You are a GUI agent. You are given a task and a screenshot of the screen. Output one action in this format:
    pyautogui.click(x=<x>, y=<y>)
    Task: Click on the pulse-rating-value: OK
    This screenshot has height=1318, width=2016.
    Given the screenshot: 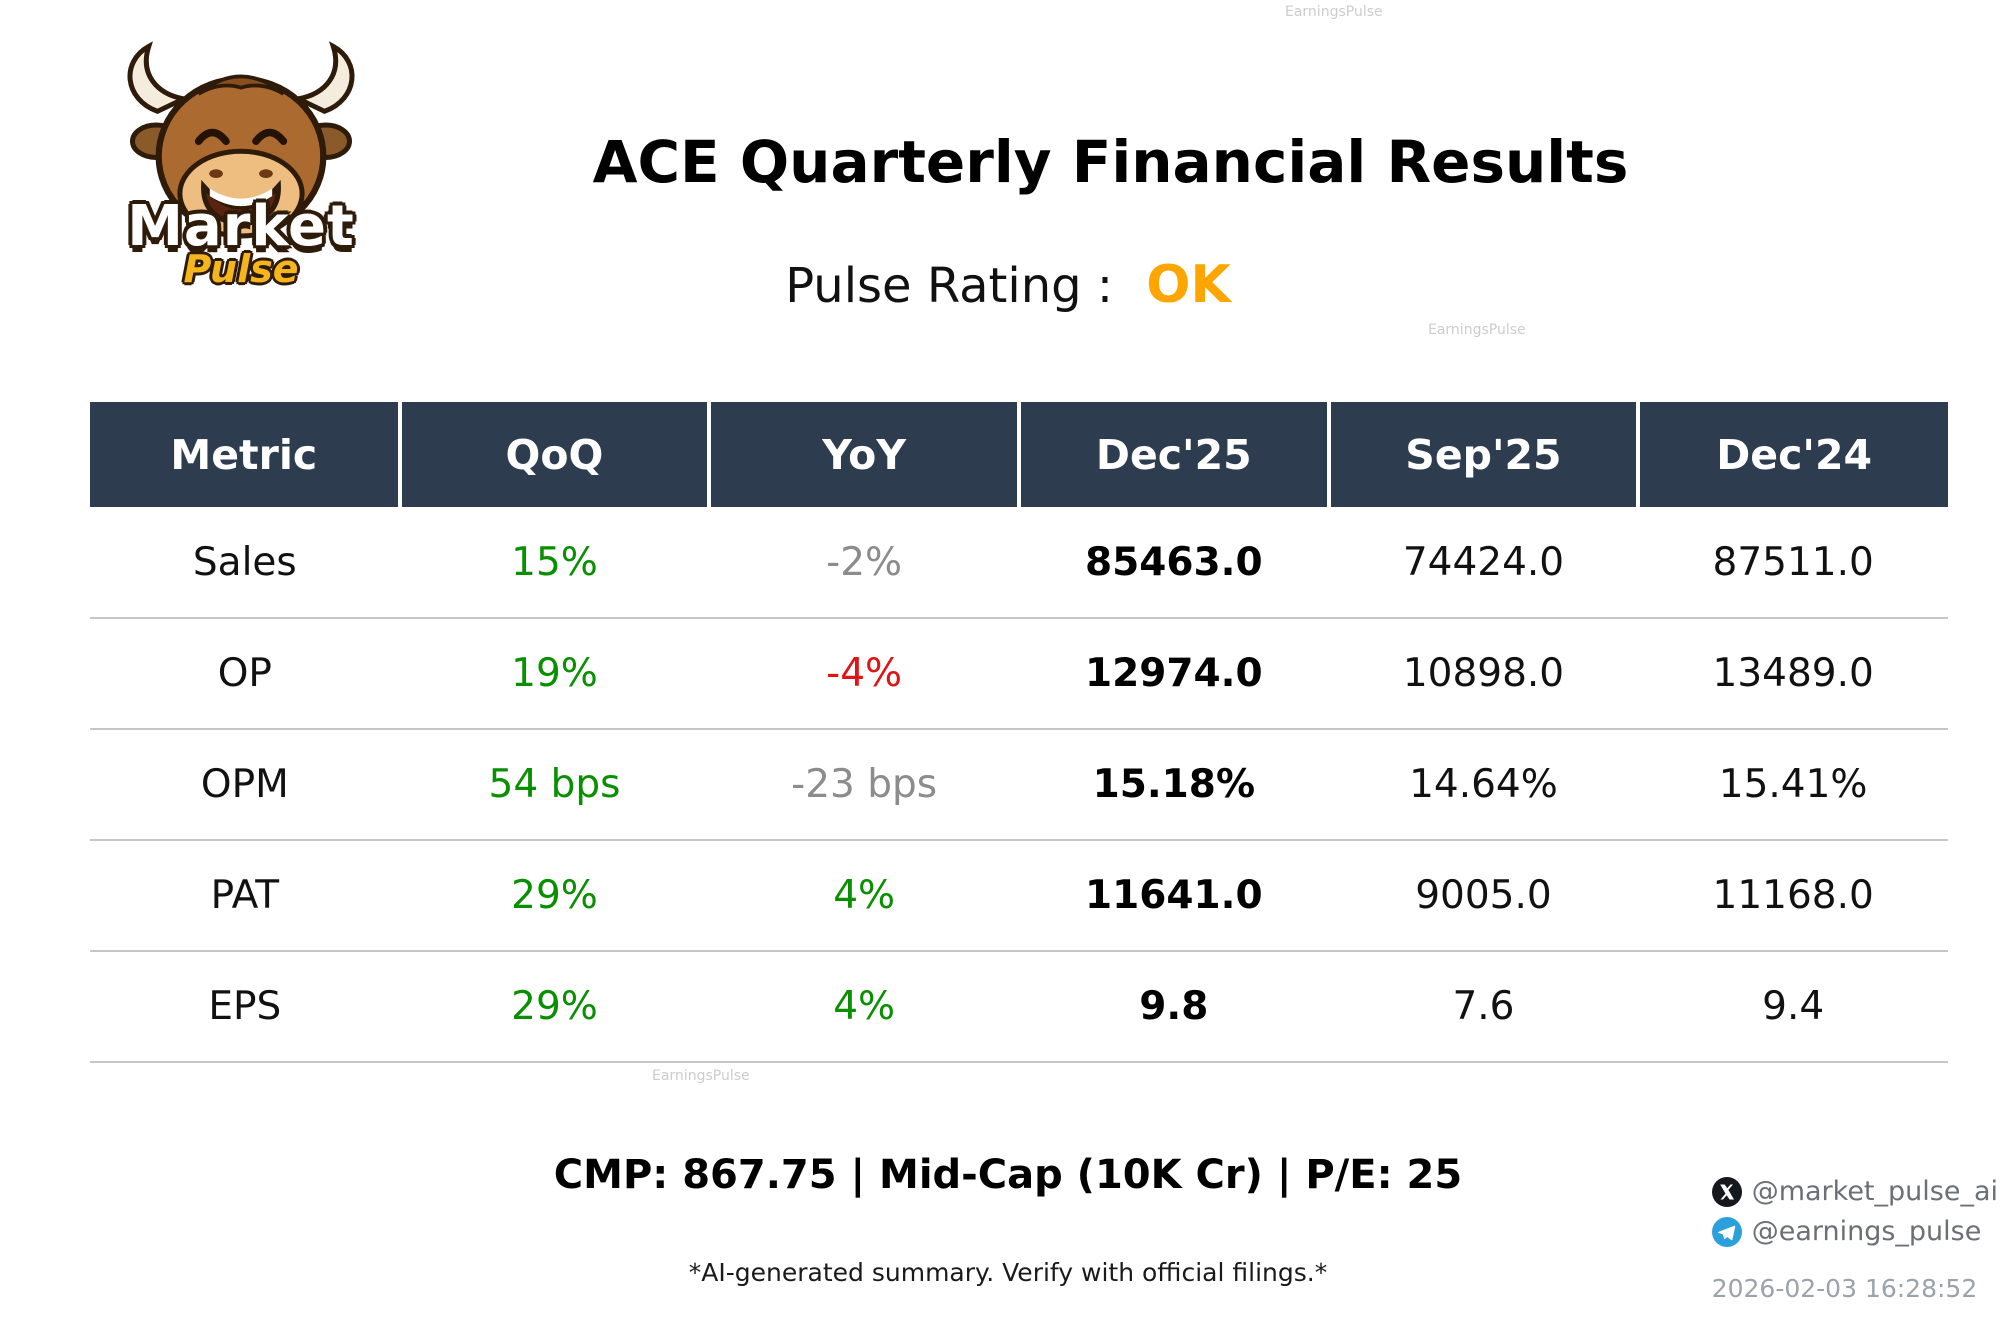 What is the action you would take?
    pyautogui.click(x=1188, y=285)
    